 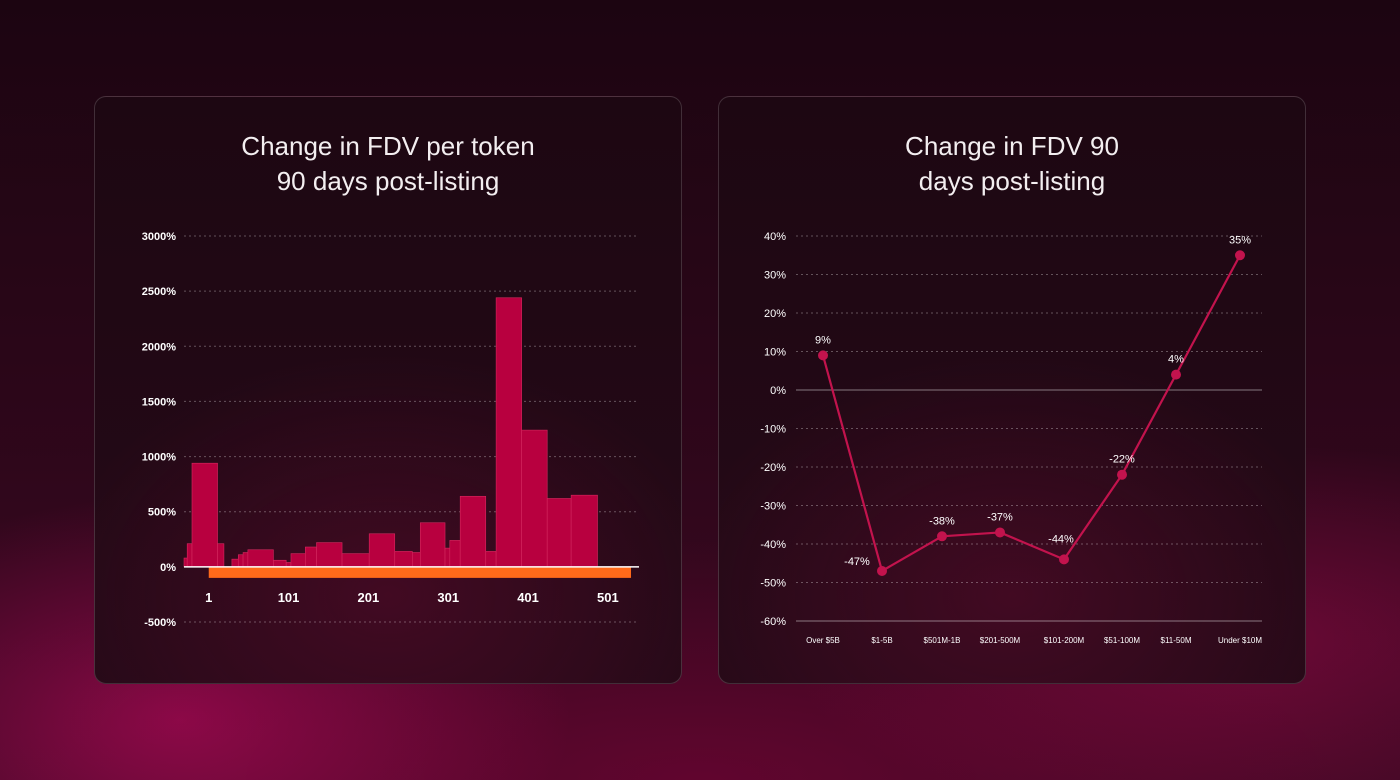 What do you see at coordinates (1064, 640) in the screenshot?
I see `line-chart-x-tick-label: $101-200M` at bounding box center [1064, 640].